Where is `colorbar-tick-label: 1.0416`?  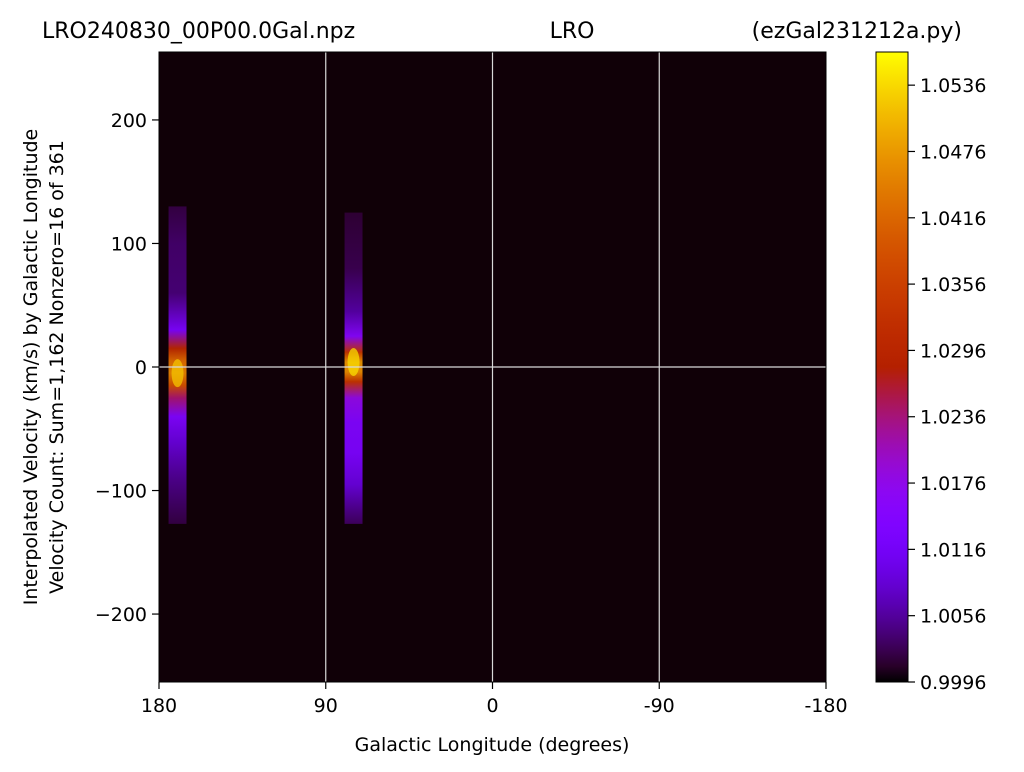
colorbar-tick-label: 1.0416 is located at coordinates (953, 219).